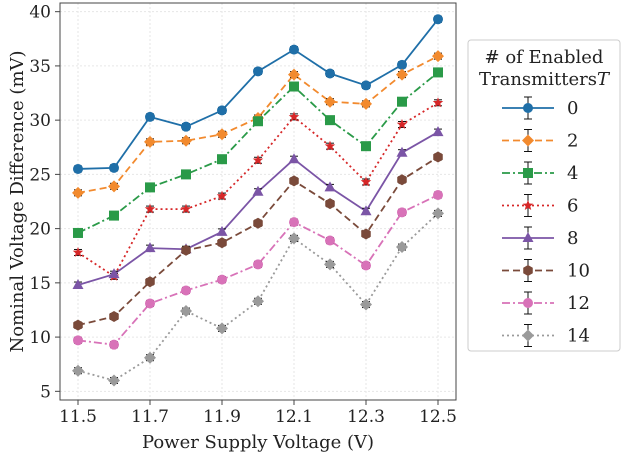 Image resolution: width=623 pixels, height=459 pixels. Describe the element at coordinates (540, 108) in the screenshot. I see `legend-item-0: 0` at that location.